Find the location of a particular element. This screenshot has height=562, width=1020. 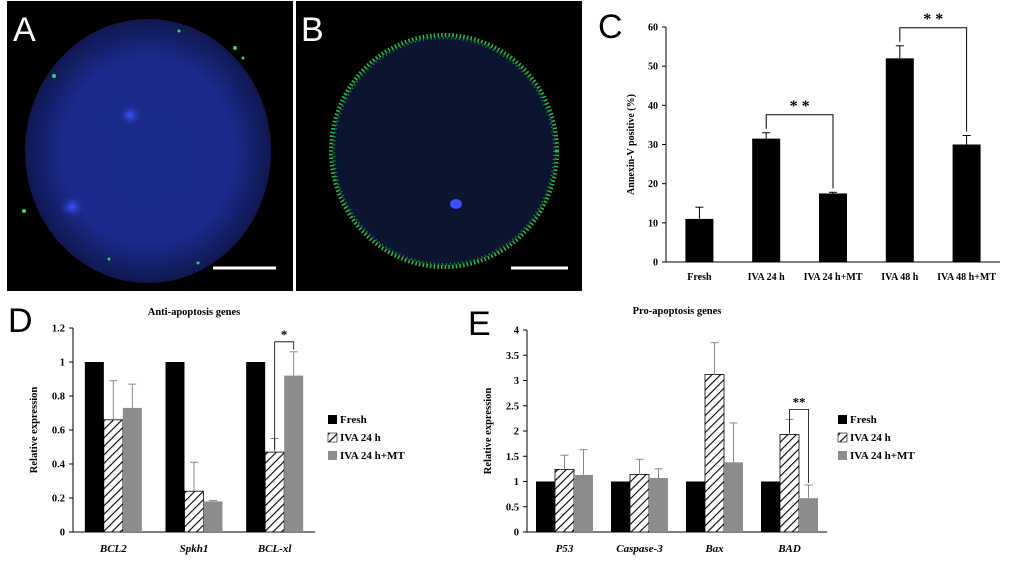

panel-a-image: A is located at coordinates (150, 146).